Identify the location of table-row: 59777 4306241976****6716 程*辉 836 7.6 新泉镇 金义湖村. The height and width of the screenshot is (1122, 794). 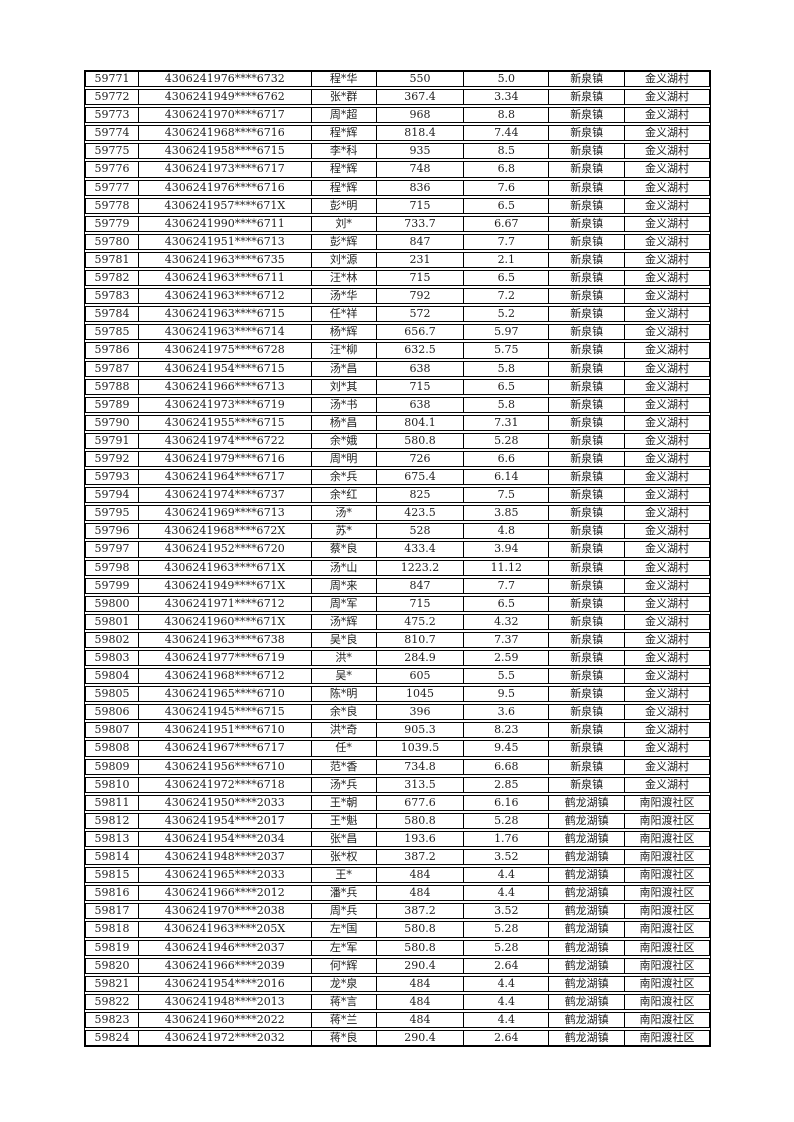
(397, 187).